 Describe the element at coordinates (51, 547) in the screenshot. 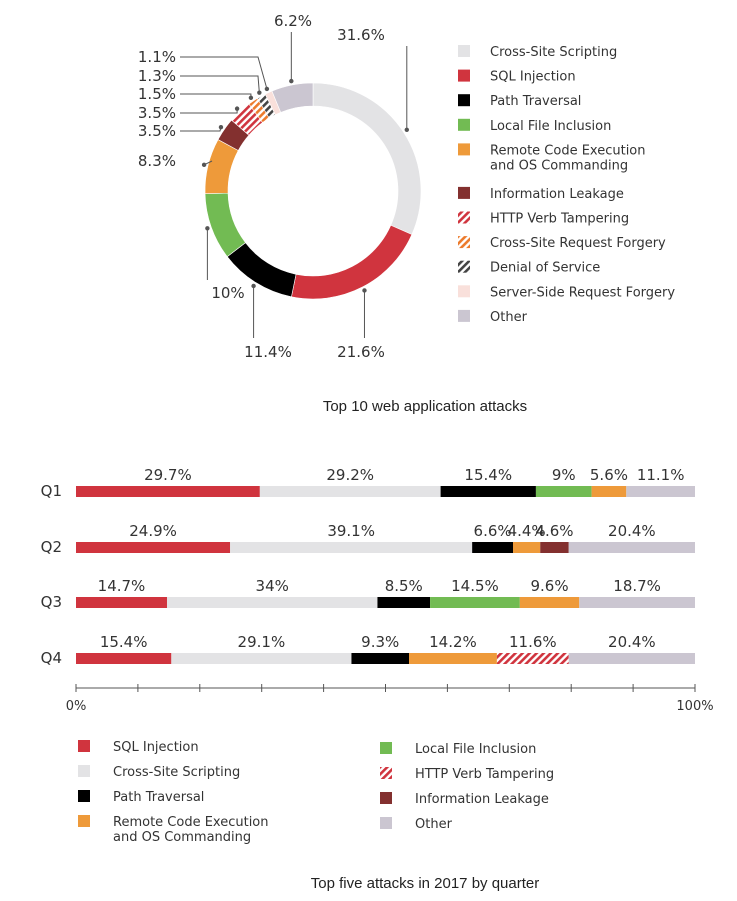

I see `y-tick-label: Q2` at that location.